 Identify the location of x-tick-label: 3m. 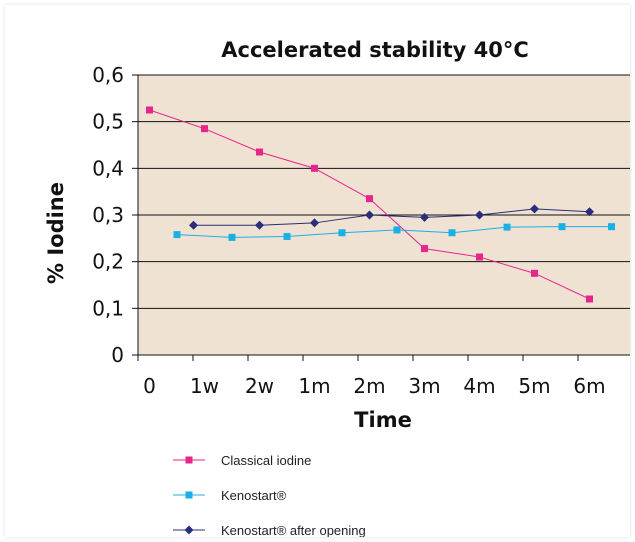
(424, 386).